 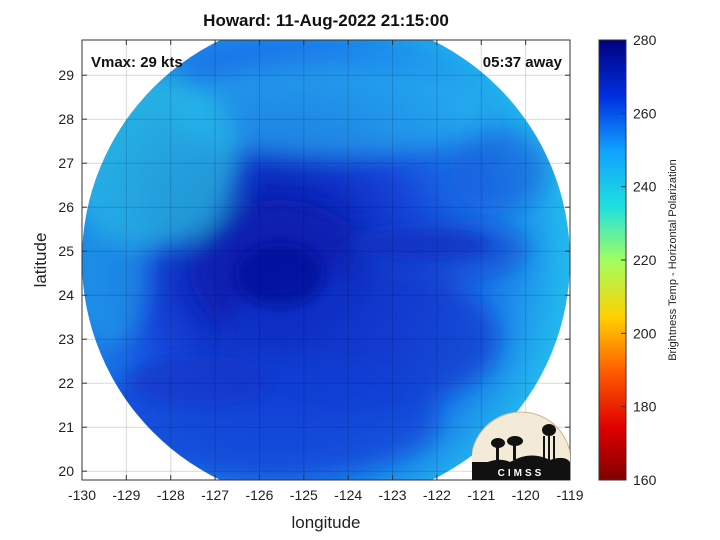 I want to click on y-tick-label: 22, so click(x=66, y=383).